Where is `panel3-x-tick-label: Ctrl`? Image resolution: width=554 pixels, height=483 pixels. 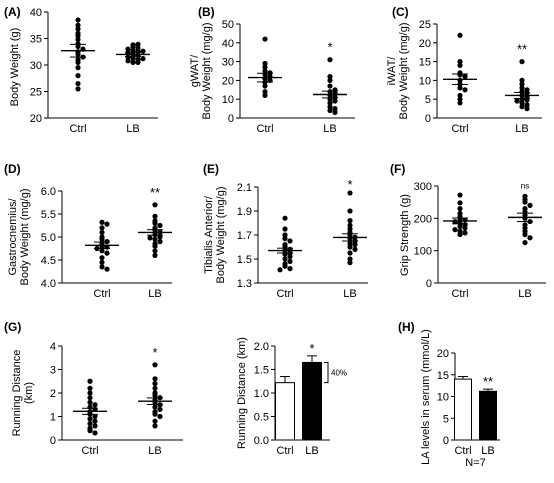
panel3-x-tick-label: Ctrl is located at coordinates (459, 129).